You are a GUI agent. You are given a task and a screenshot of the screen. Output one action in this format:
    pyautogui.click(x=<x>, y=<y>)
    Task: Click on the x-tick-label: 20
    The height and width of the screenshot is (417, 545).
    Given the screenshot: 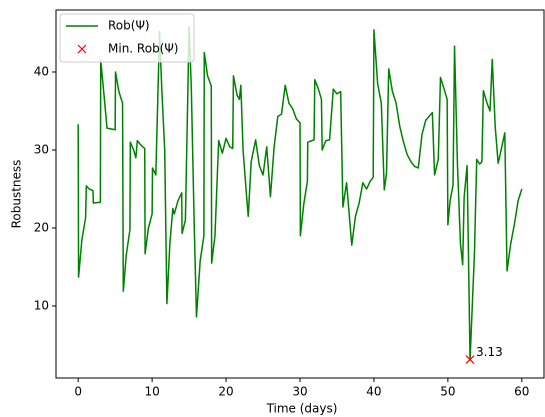 What is the action you would take?
    pyautogui.click(x=225, y=392)
    